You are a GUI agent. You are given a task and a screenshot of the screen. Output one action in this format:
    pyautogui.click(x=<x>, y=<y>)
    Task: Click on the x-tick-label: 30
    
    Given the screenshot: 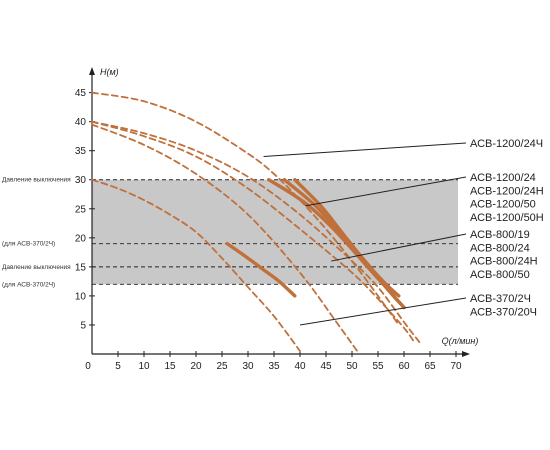 What is the action you would take?
    pyautogui.click(x=248, y=366)
    